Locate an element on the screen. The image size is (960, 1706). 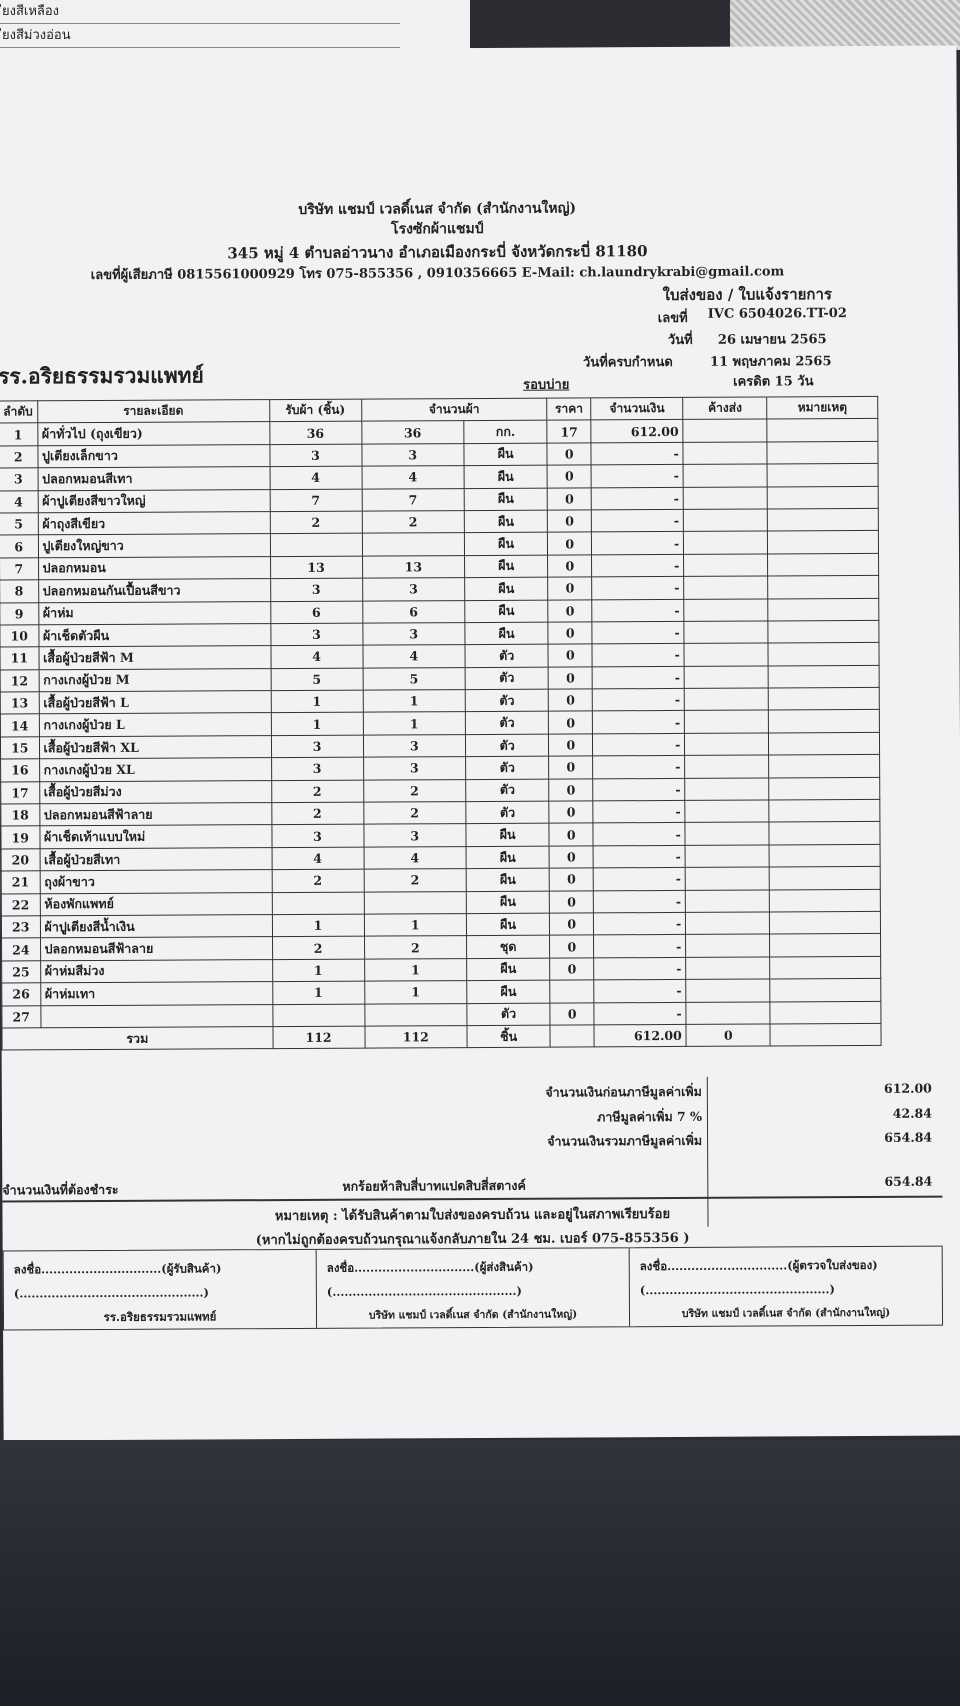
row-received: 6 is located at coordinates (316, 612).